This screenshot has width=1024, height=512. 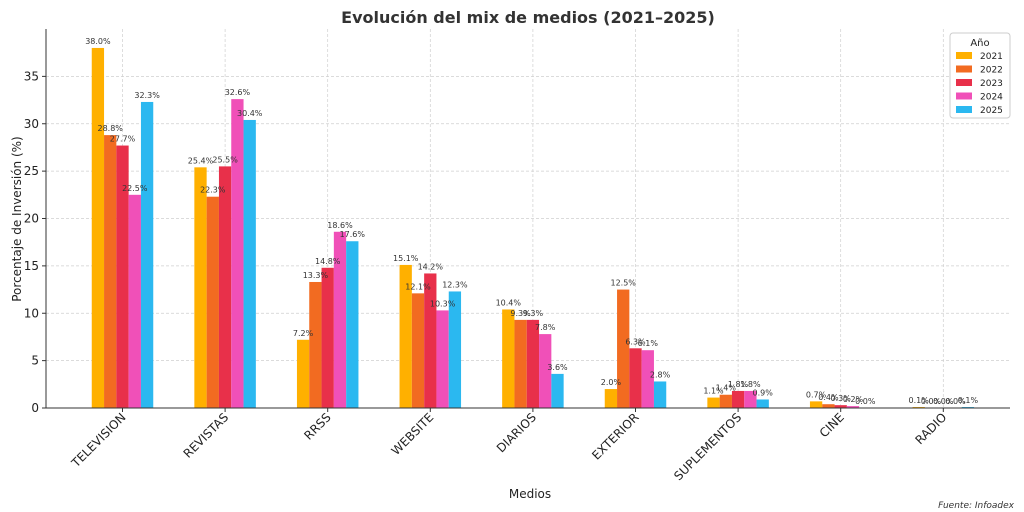 What do you see at coordinates (615, 436) in the screenshot?
I see `category-label-exterior: EXTERIOR` at bounding box center [615, 436].